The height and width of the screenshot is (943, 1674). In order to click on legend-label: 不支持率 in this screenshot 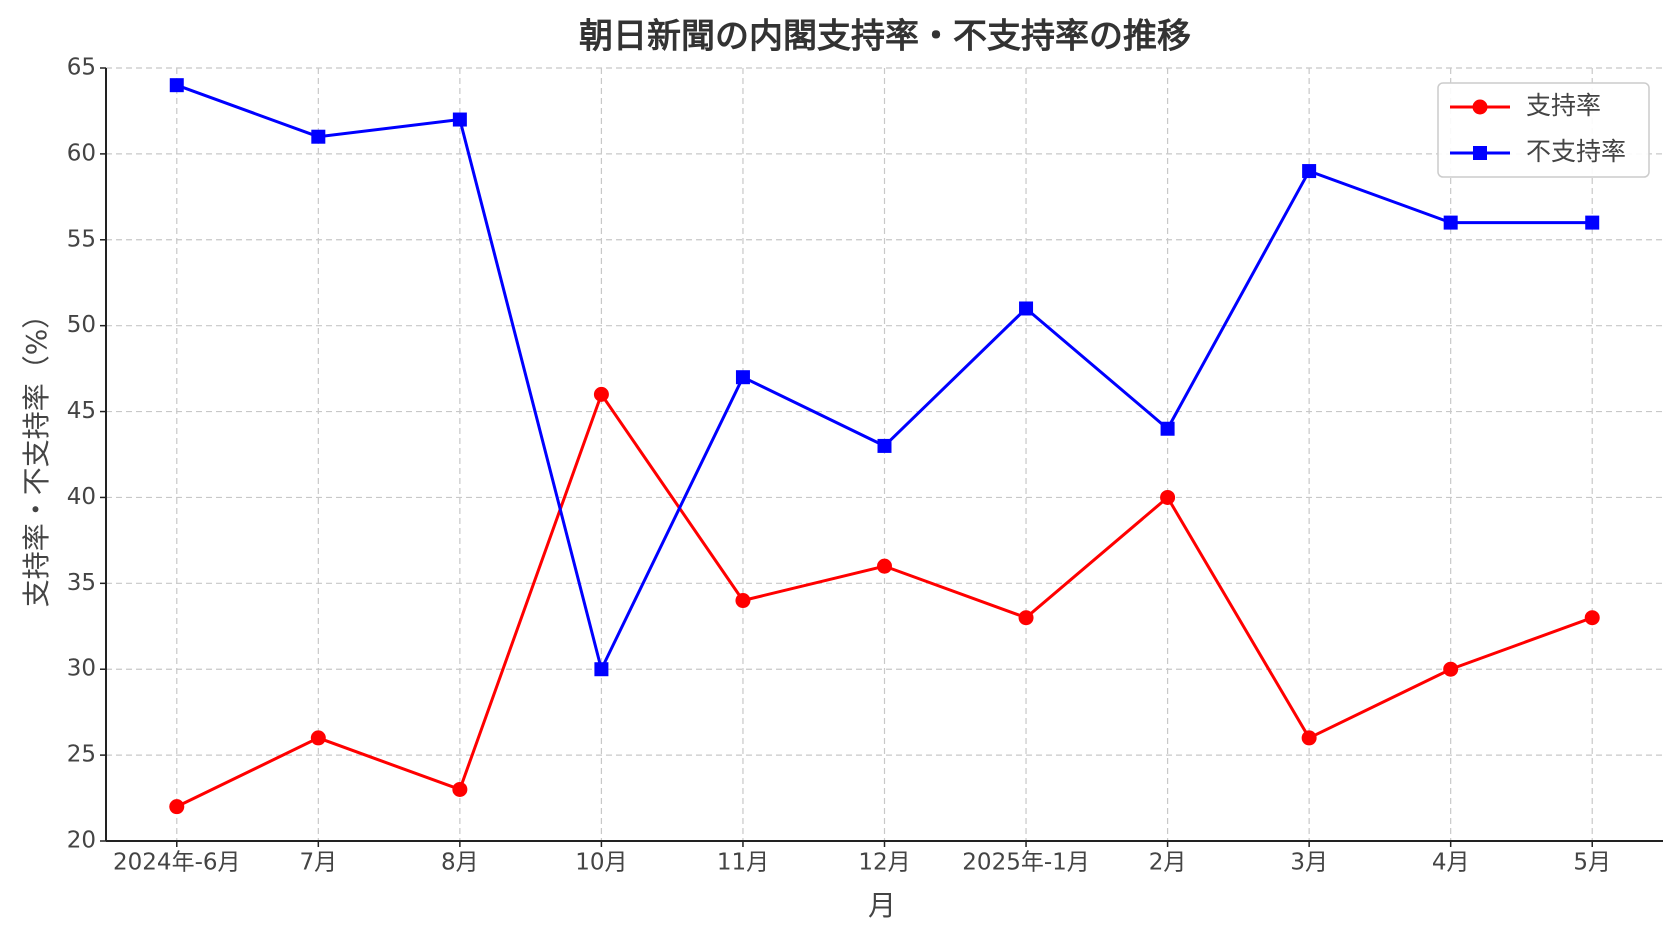, I will do `click(1576, 151)`.